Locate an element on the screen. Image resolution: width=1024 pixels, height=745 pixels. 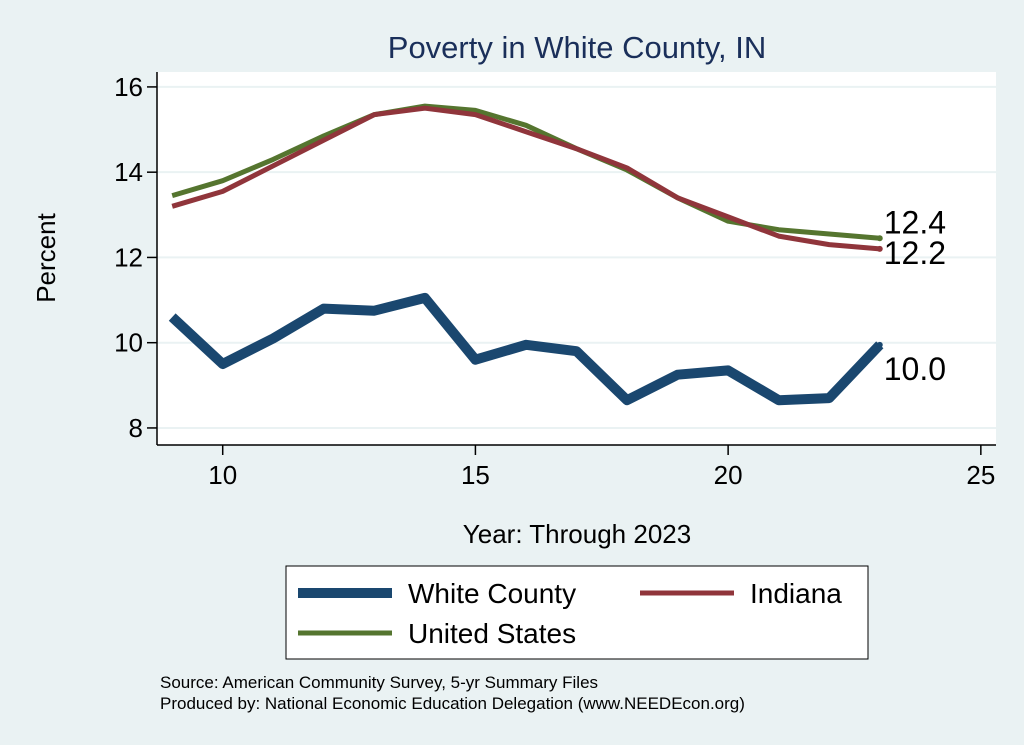
x-tick-label-1: 15 is located at coordinates (475, 475).